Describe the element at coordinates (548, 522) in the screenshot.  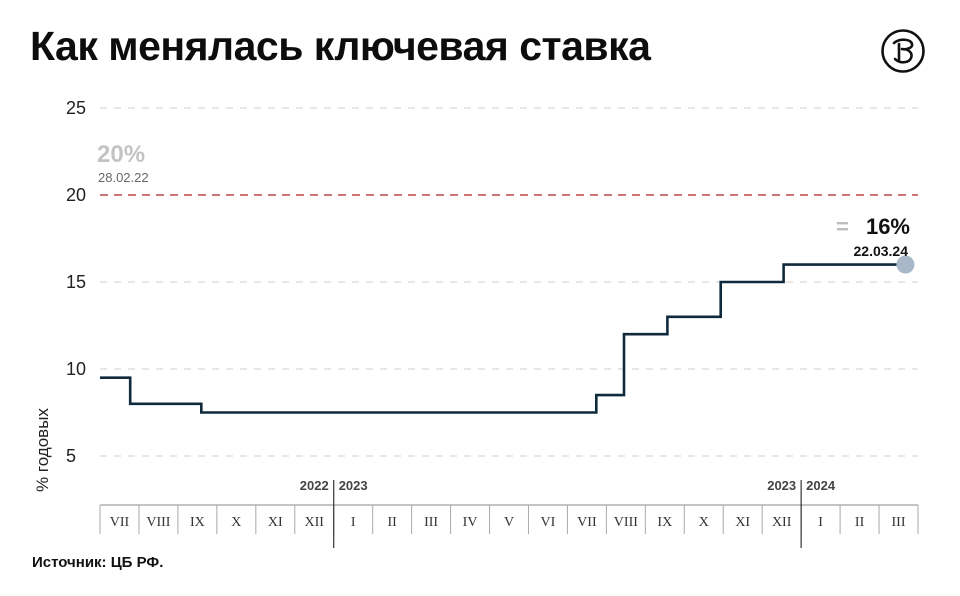
I see `month-tick-label: VI` at that location.